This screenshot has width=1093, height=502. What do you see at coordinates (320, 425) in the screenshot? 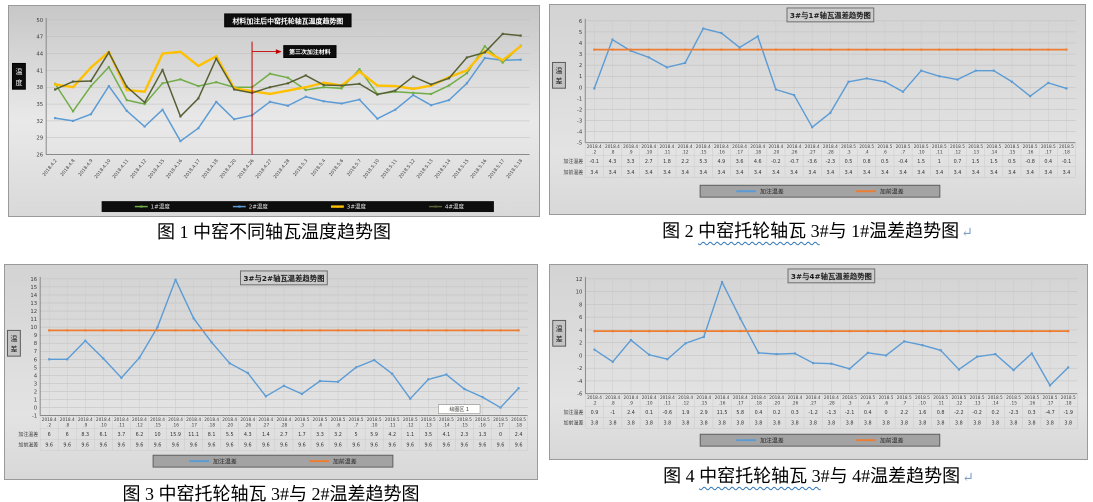
I see `svg-text: .4` at bounding box center [320, 425].